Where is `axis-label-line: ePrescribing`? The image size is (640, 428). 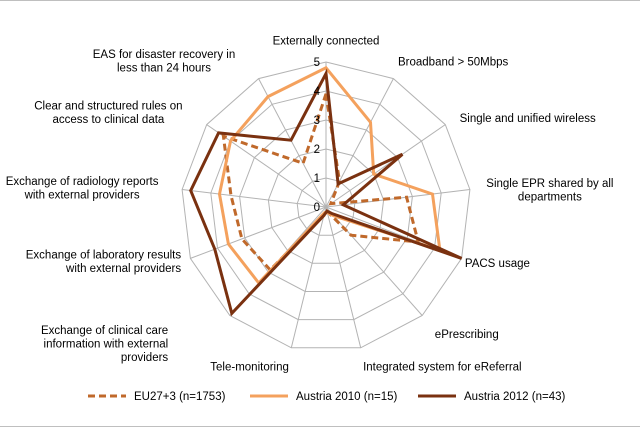 axis-label-line: ePrescribing is located at coordinates (467, 335).